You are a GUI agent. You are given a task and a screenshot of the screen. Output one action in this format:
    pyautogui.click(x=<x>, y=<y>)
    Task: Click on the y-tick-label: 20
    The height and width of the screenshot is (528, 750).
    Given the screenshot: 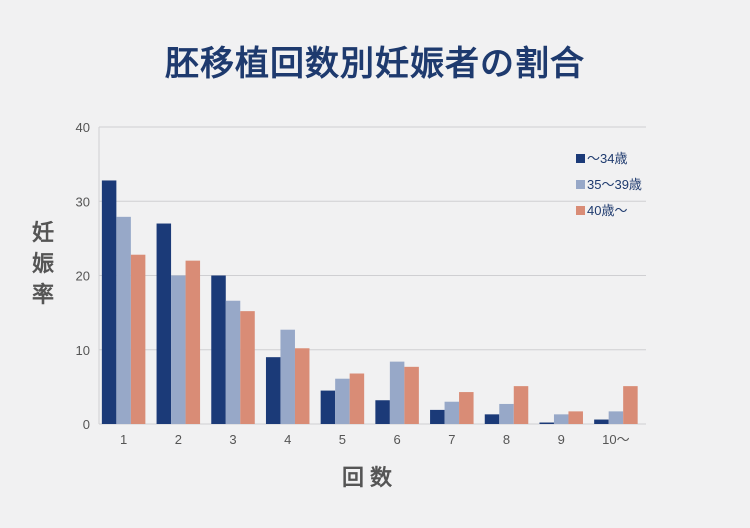 What is the action you would take?
    pyautogui.click(x=83, y=276)
    